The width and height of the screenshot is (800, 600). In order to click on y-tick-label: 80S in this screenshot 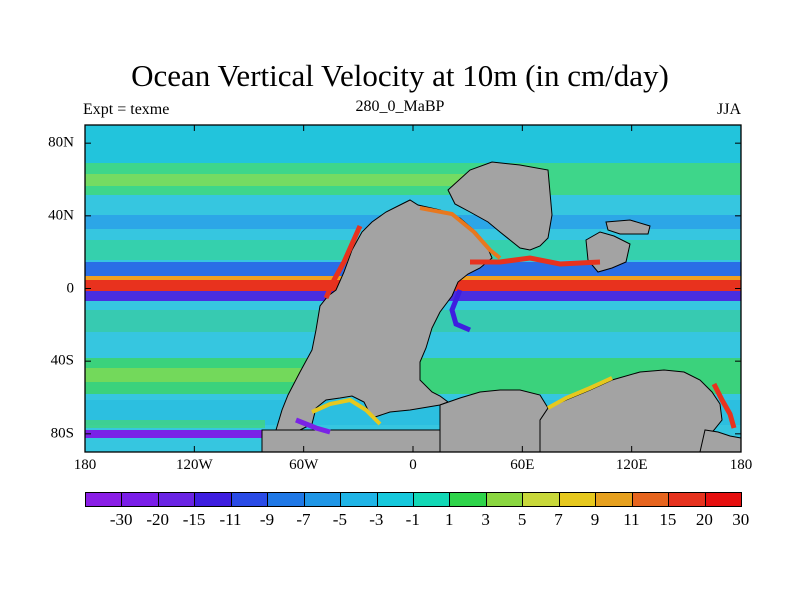, I will do `click(62, 433)`.